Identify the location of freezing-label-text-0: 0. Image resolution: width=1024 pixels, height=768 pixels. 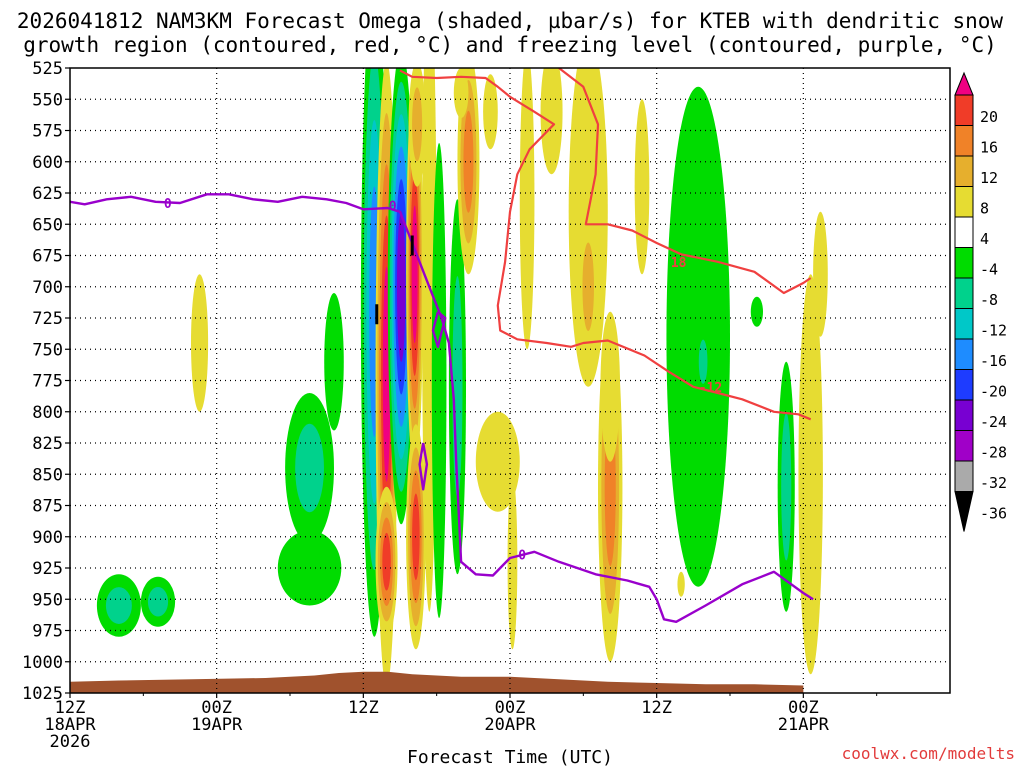
(168, 204).